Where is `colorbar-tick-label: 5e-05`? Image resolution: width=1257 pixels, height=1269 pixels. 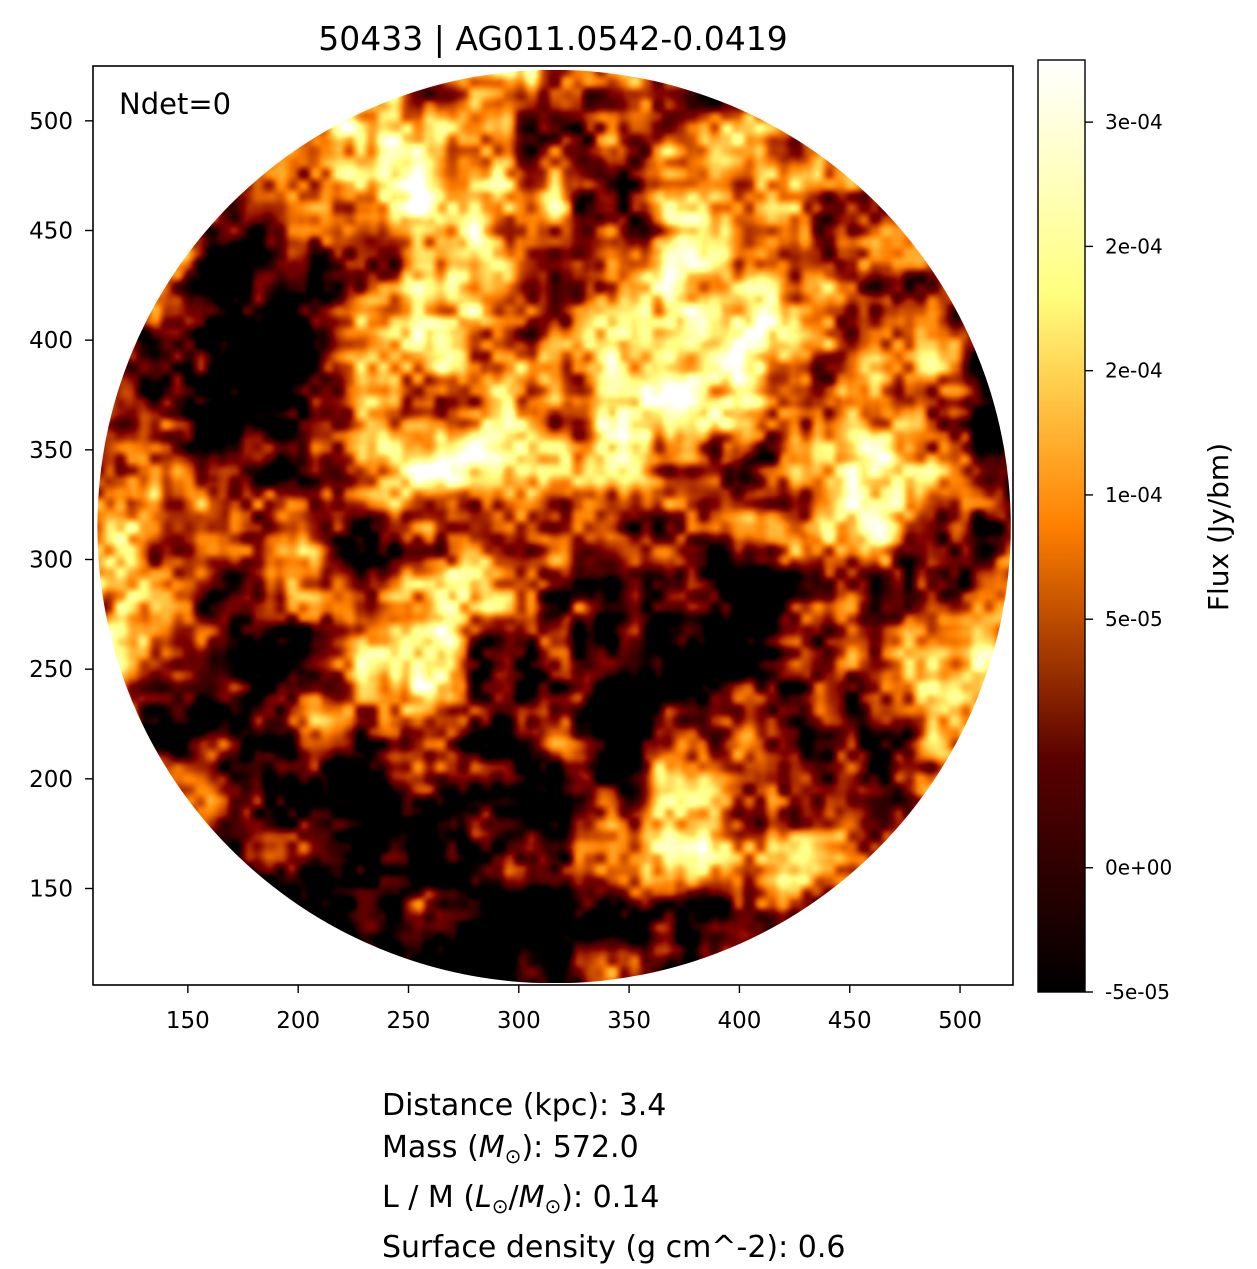 colorbar-tick-label: 5e-05 is located at coordinates (1134, 619).